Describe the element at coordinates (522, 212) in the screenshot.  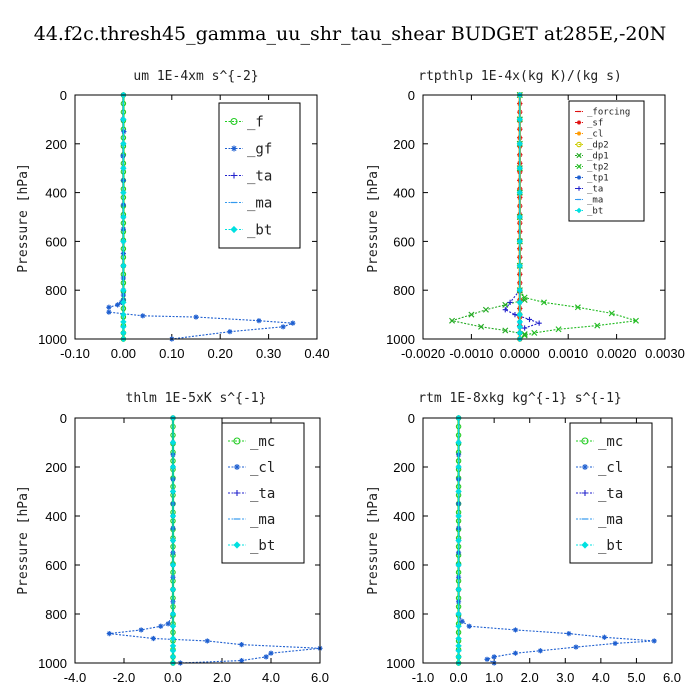
I see `panel-rtpthlp-series-ta-line` at that location.